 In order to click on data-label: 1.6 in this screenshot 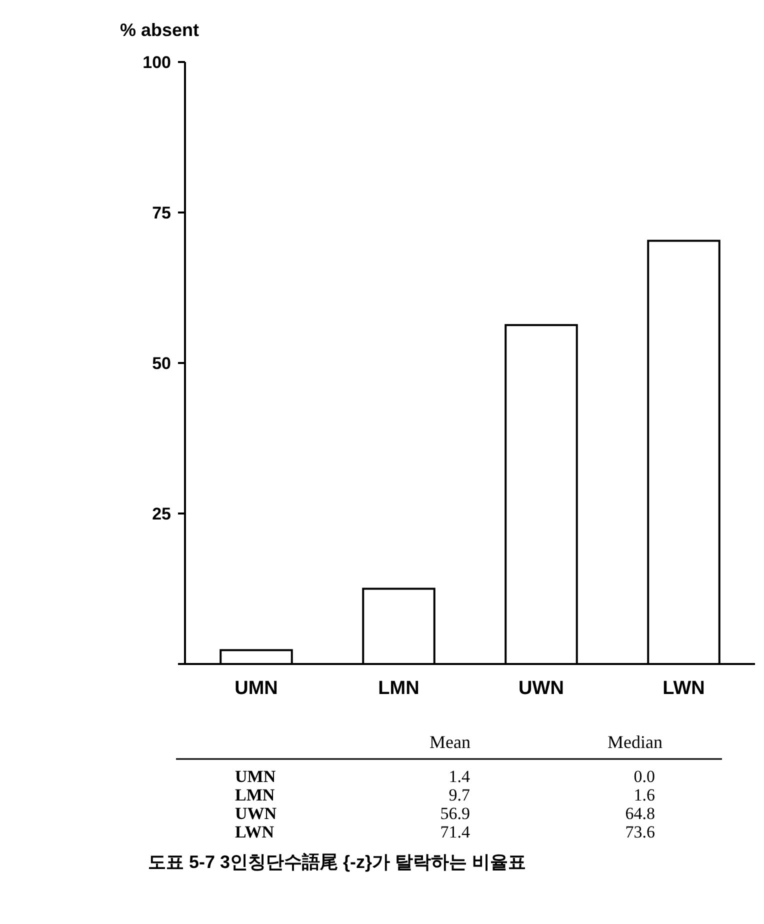, I will do `click(644, 795)`.